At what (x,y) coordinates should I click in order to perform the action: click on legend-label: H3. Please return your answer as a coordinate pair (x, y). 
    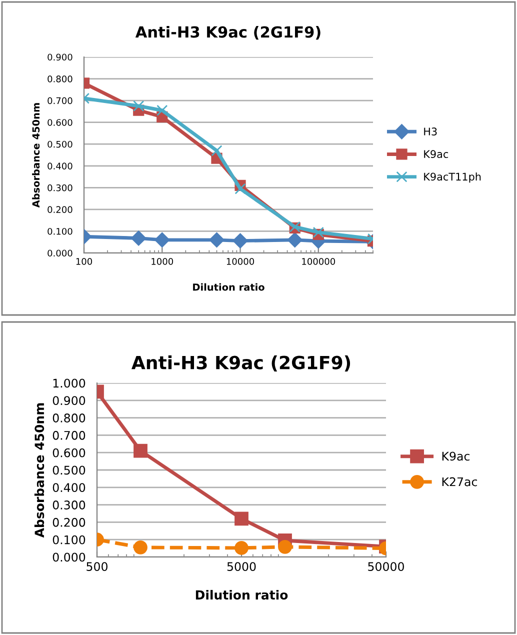
    Looking at the image, I should click on (430, 132).